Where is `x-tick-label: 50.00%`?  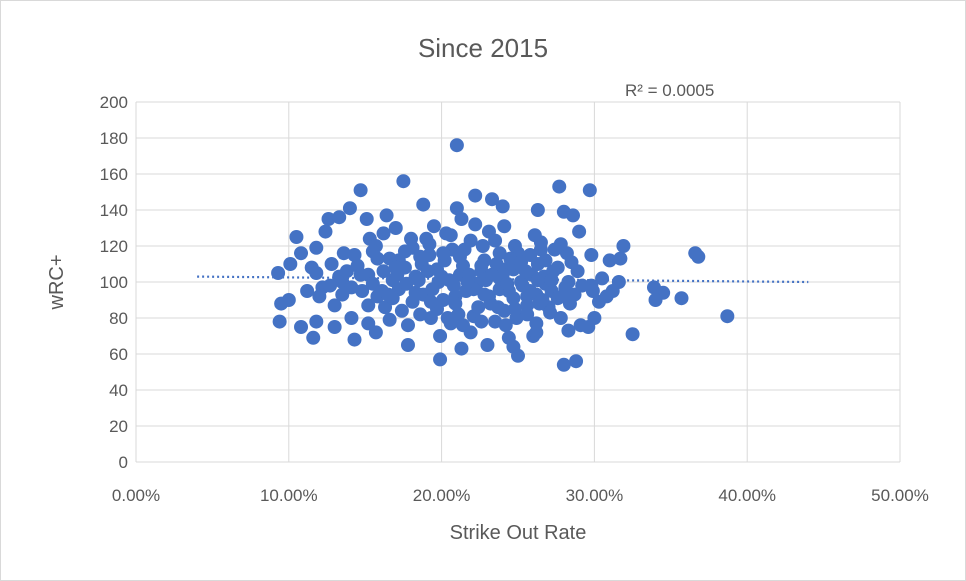
x-tick-label: 50.00% is located at coordinates (900, 495).